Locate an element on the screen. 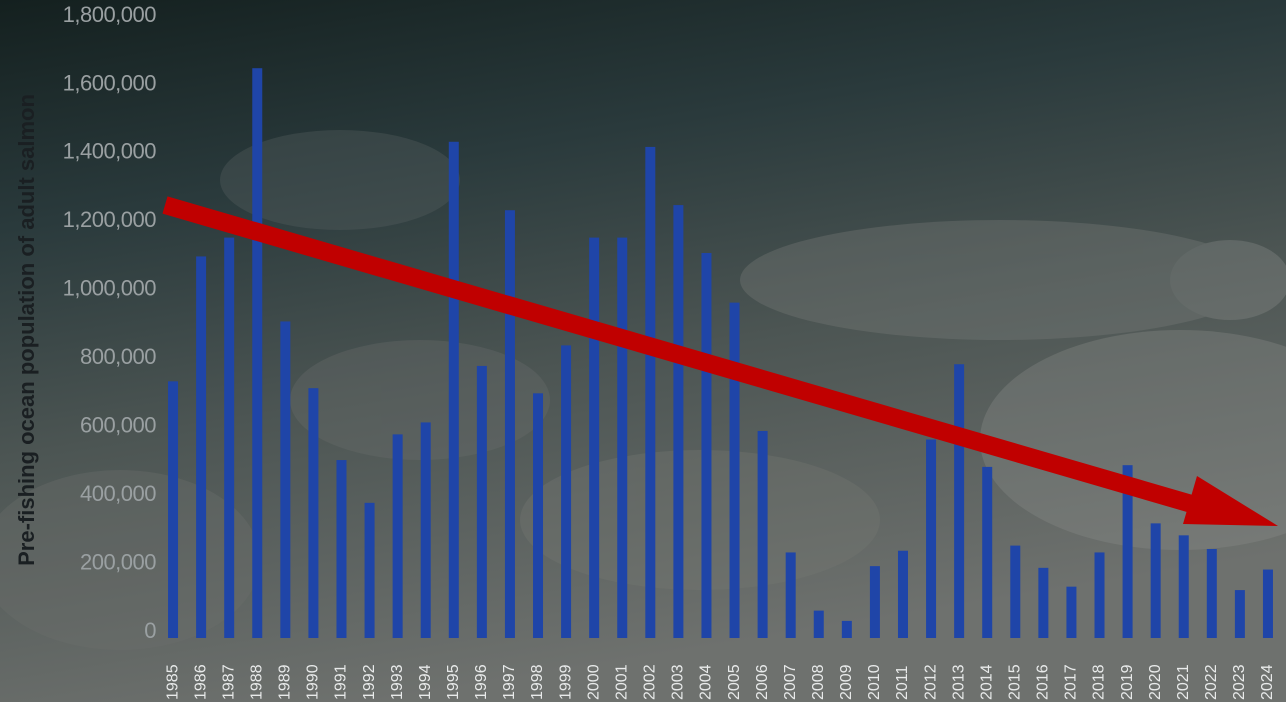  x-tick-label: 1991 is located at coordinates (341, 682).